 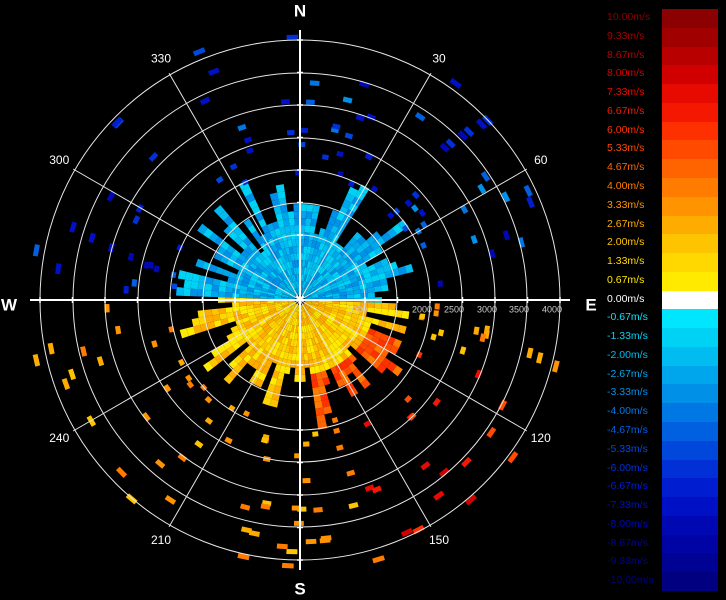 I want to click on compass-east: E, so click(x=590, y=304).